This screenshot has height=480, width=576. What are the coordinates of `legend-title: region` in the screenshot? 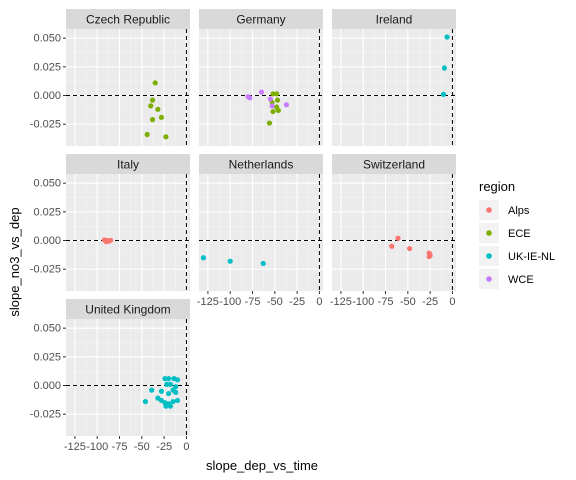 It's located at (497, 186).